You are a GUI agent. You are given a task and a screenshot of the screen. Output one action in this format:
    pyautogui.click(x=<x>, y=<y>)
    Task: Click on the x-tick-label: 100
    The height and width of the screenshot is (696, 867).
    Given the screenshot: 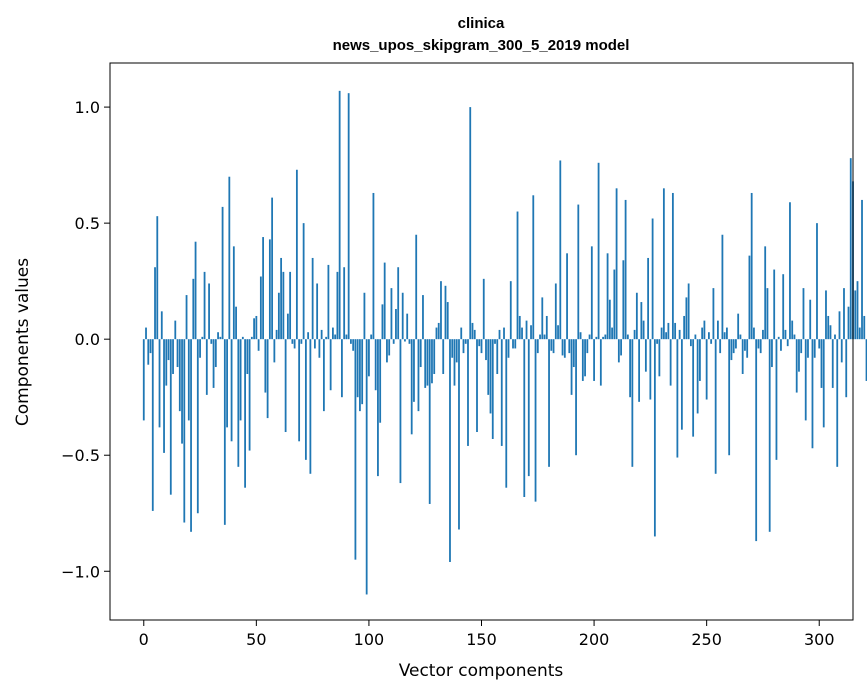 What is the action you would take?
    pyautogui.click(x=369, y=639)
    